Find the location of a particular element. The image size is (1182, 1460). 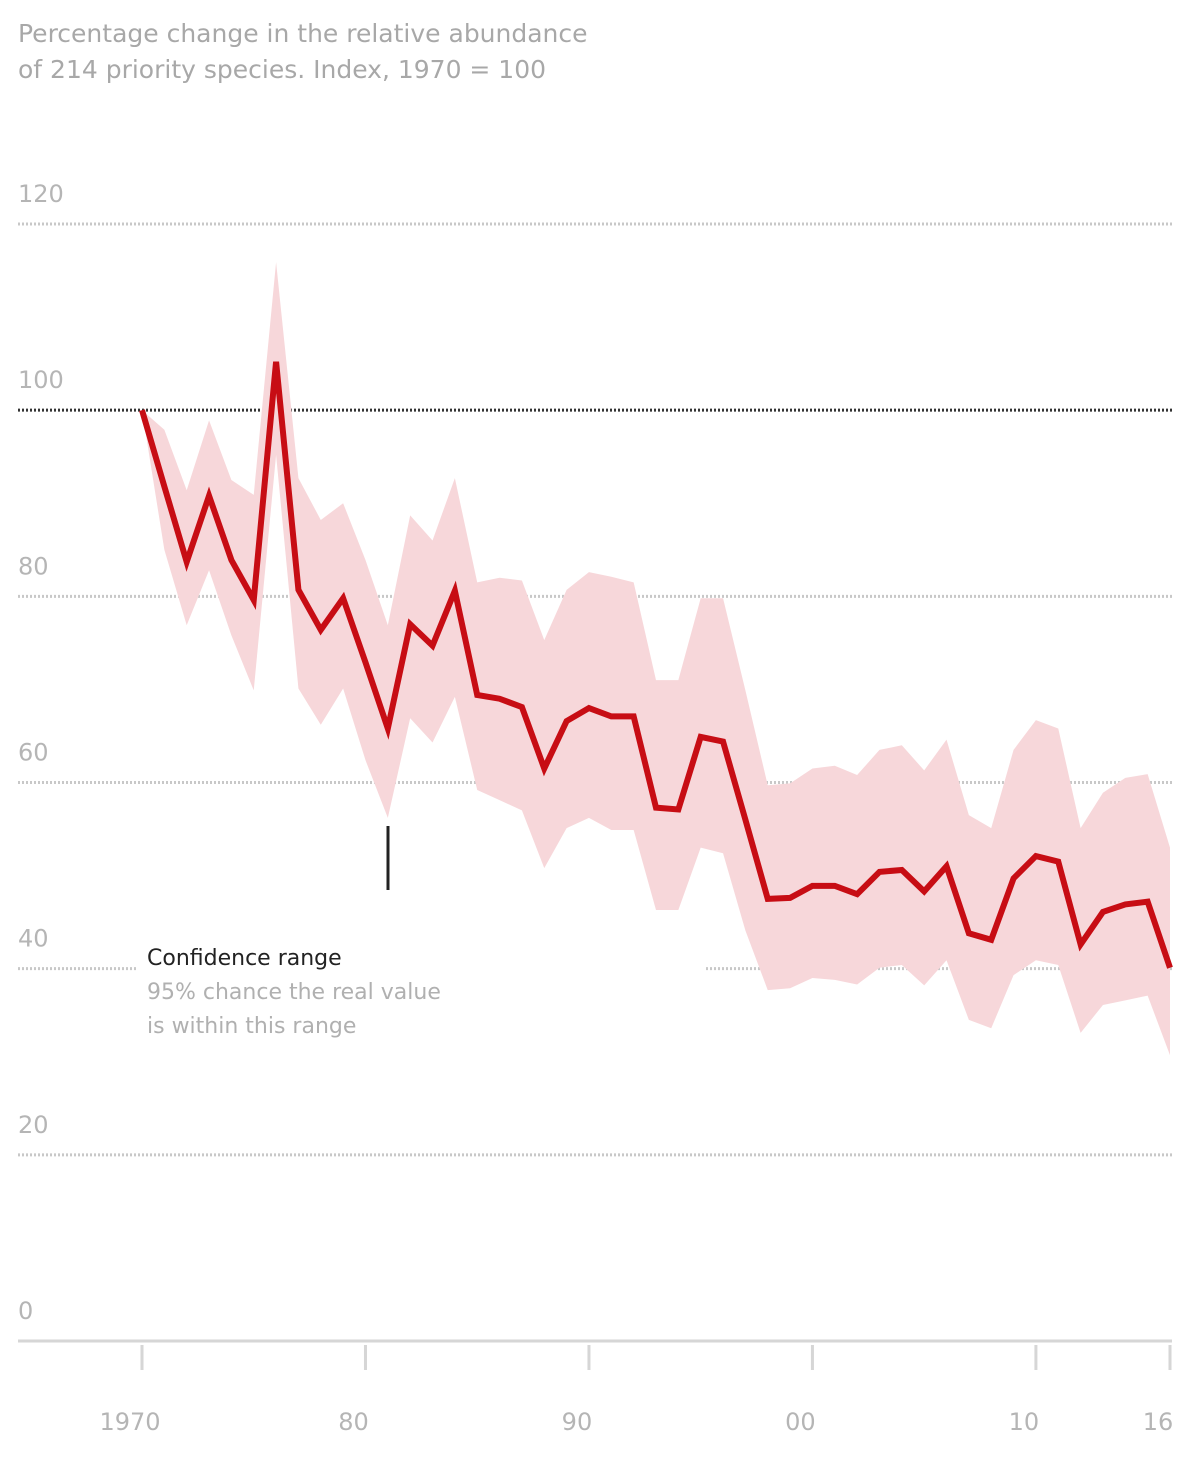

y-tick-label: 100 is located at coordinates (41, 380).